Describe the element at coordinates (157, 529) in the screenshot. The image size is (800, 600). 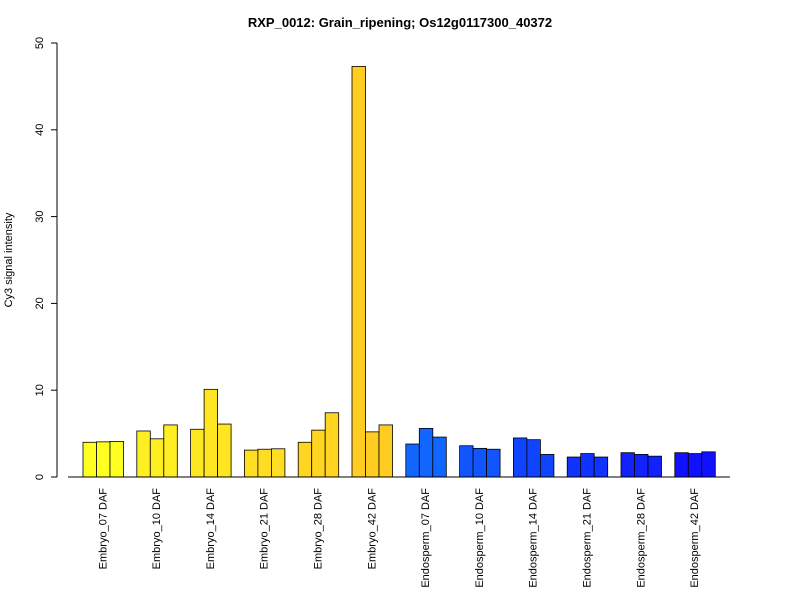
I see `x-tick-label: Embryo_10 DAF` at that location.